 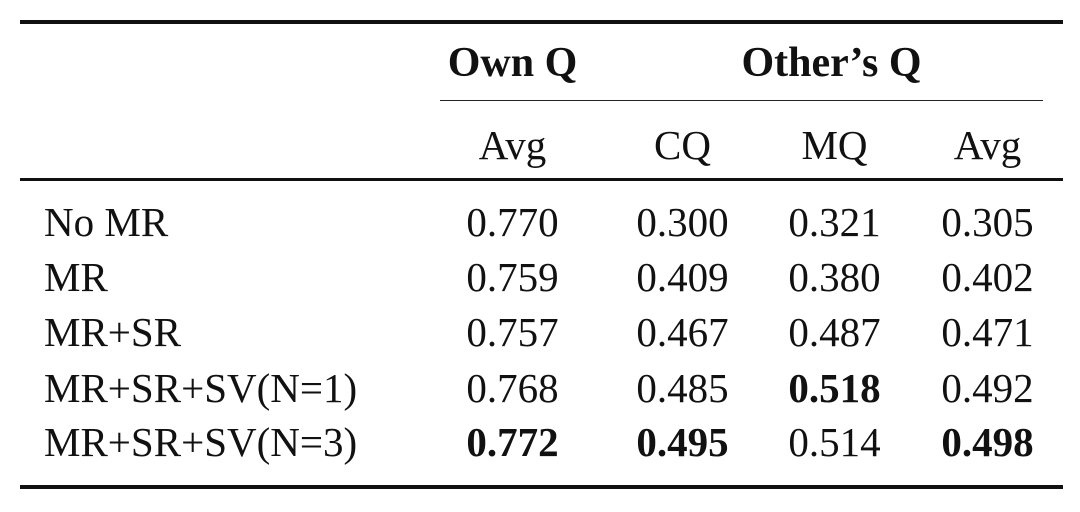 I want to click on group-header-others-q: Other’s Q, so click(x=831, y=63).